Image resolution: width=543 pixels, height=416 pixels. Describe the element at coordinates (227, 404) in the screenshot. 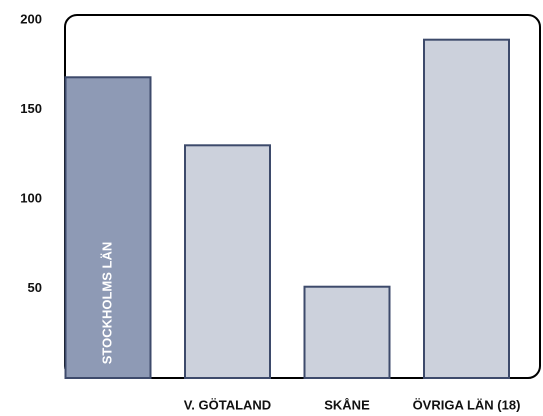

I see `x-tick-label: V. GÖTALAND` at that location.